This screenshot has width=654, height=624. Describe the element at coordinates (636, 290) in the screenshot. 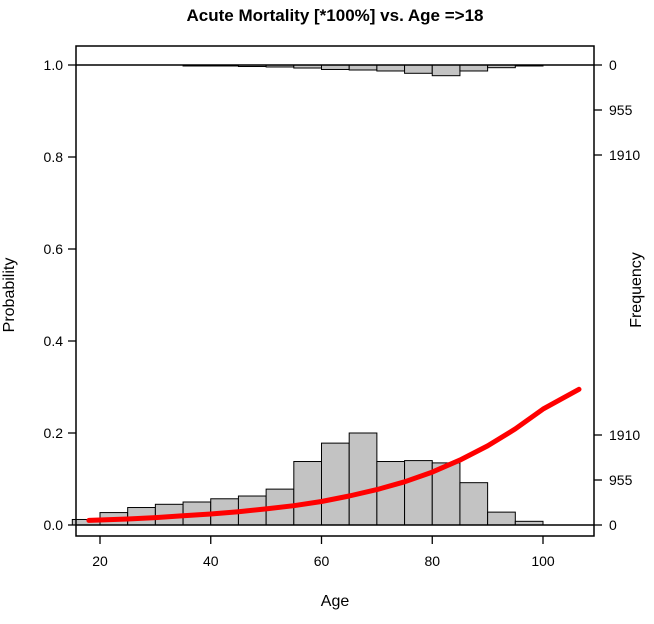

I see `y-axis-title-right: Frequency` at that location.